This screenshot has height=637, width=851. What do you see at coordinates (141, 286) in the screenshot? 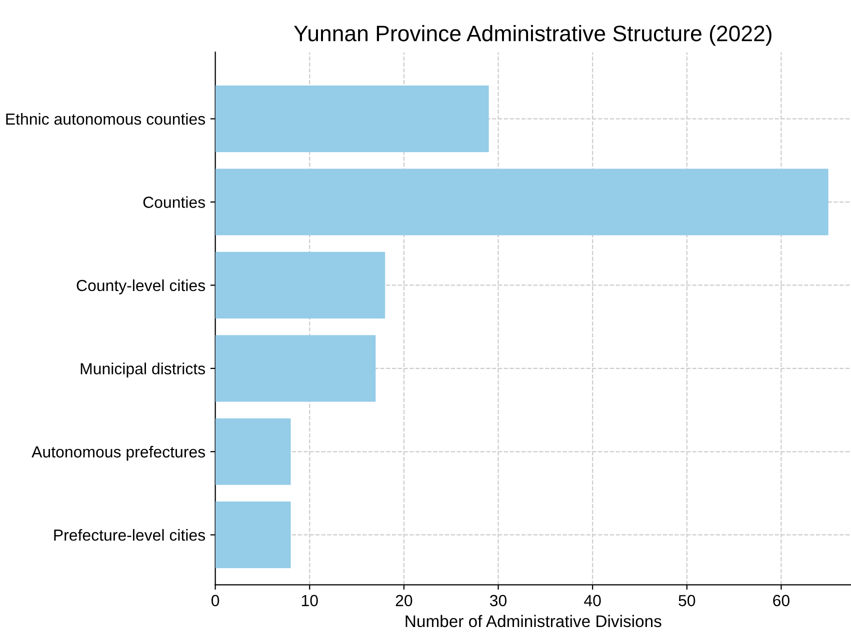
I see `y-tick-label: County-level cities` at bounding box center [141, 286].